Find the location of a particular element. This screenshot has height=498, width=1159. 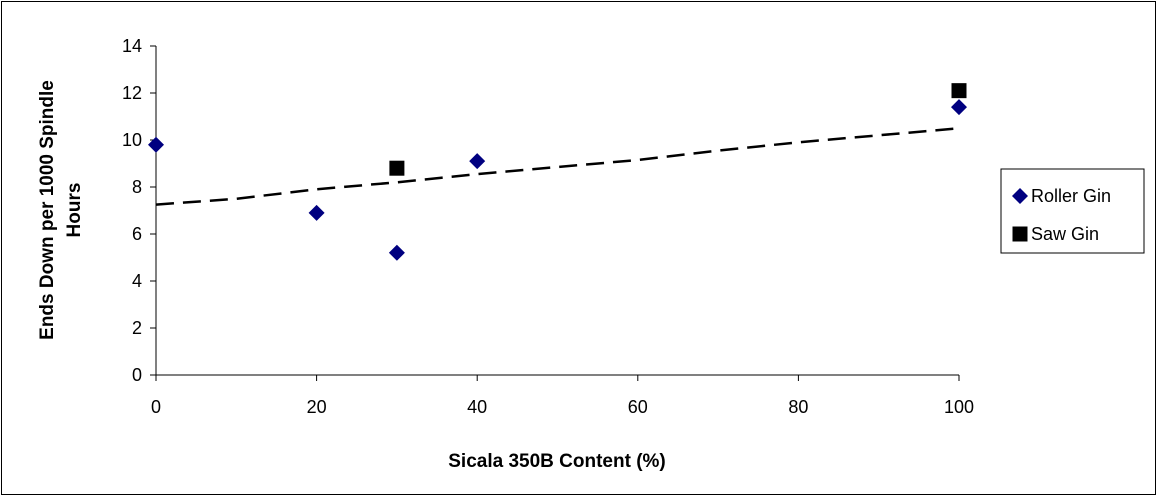

x-tick-label: 20 is located at coordinates (317, 407).